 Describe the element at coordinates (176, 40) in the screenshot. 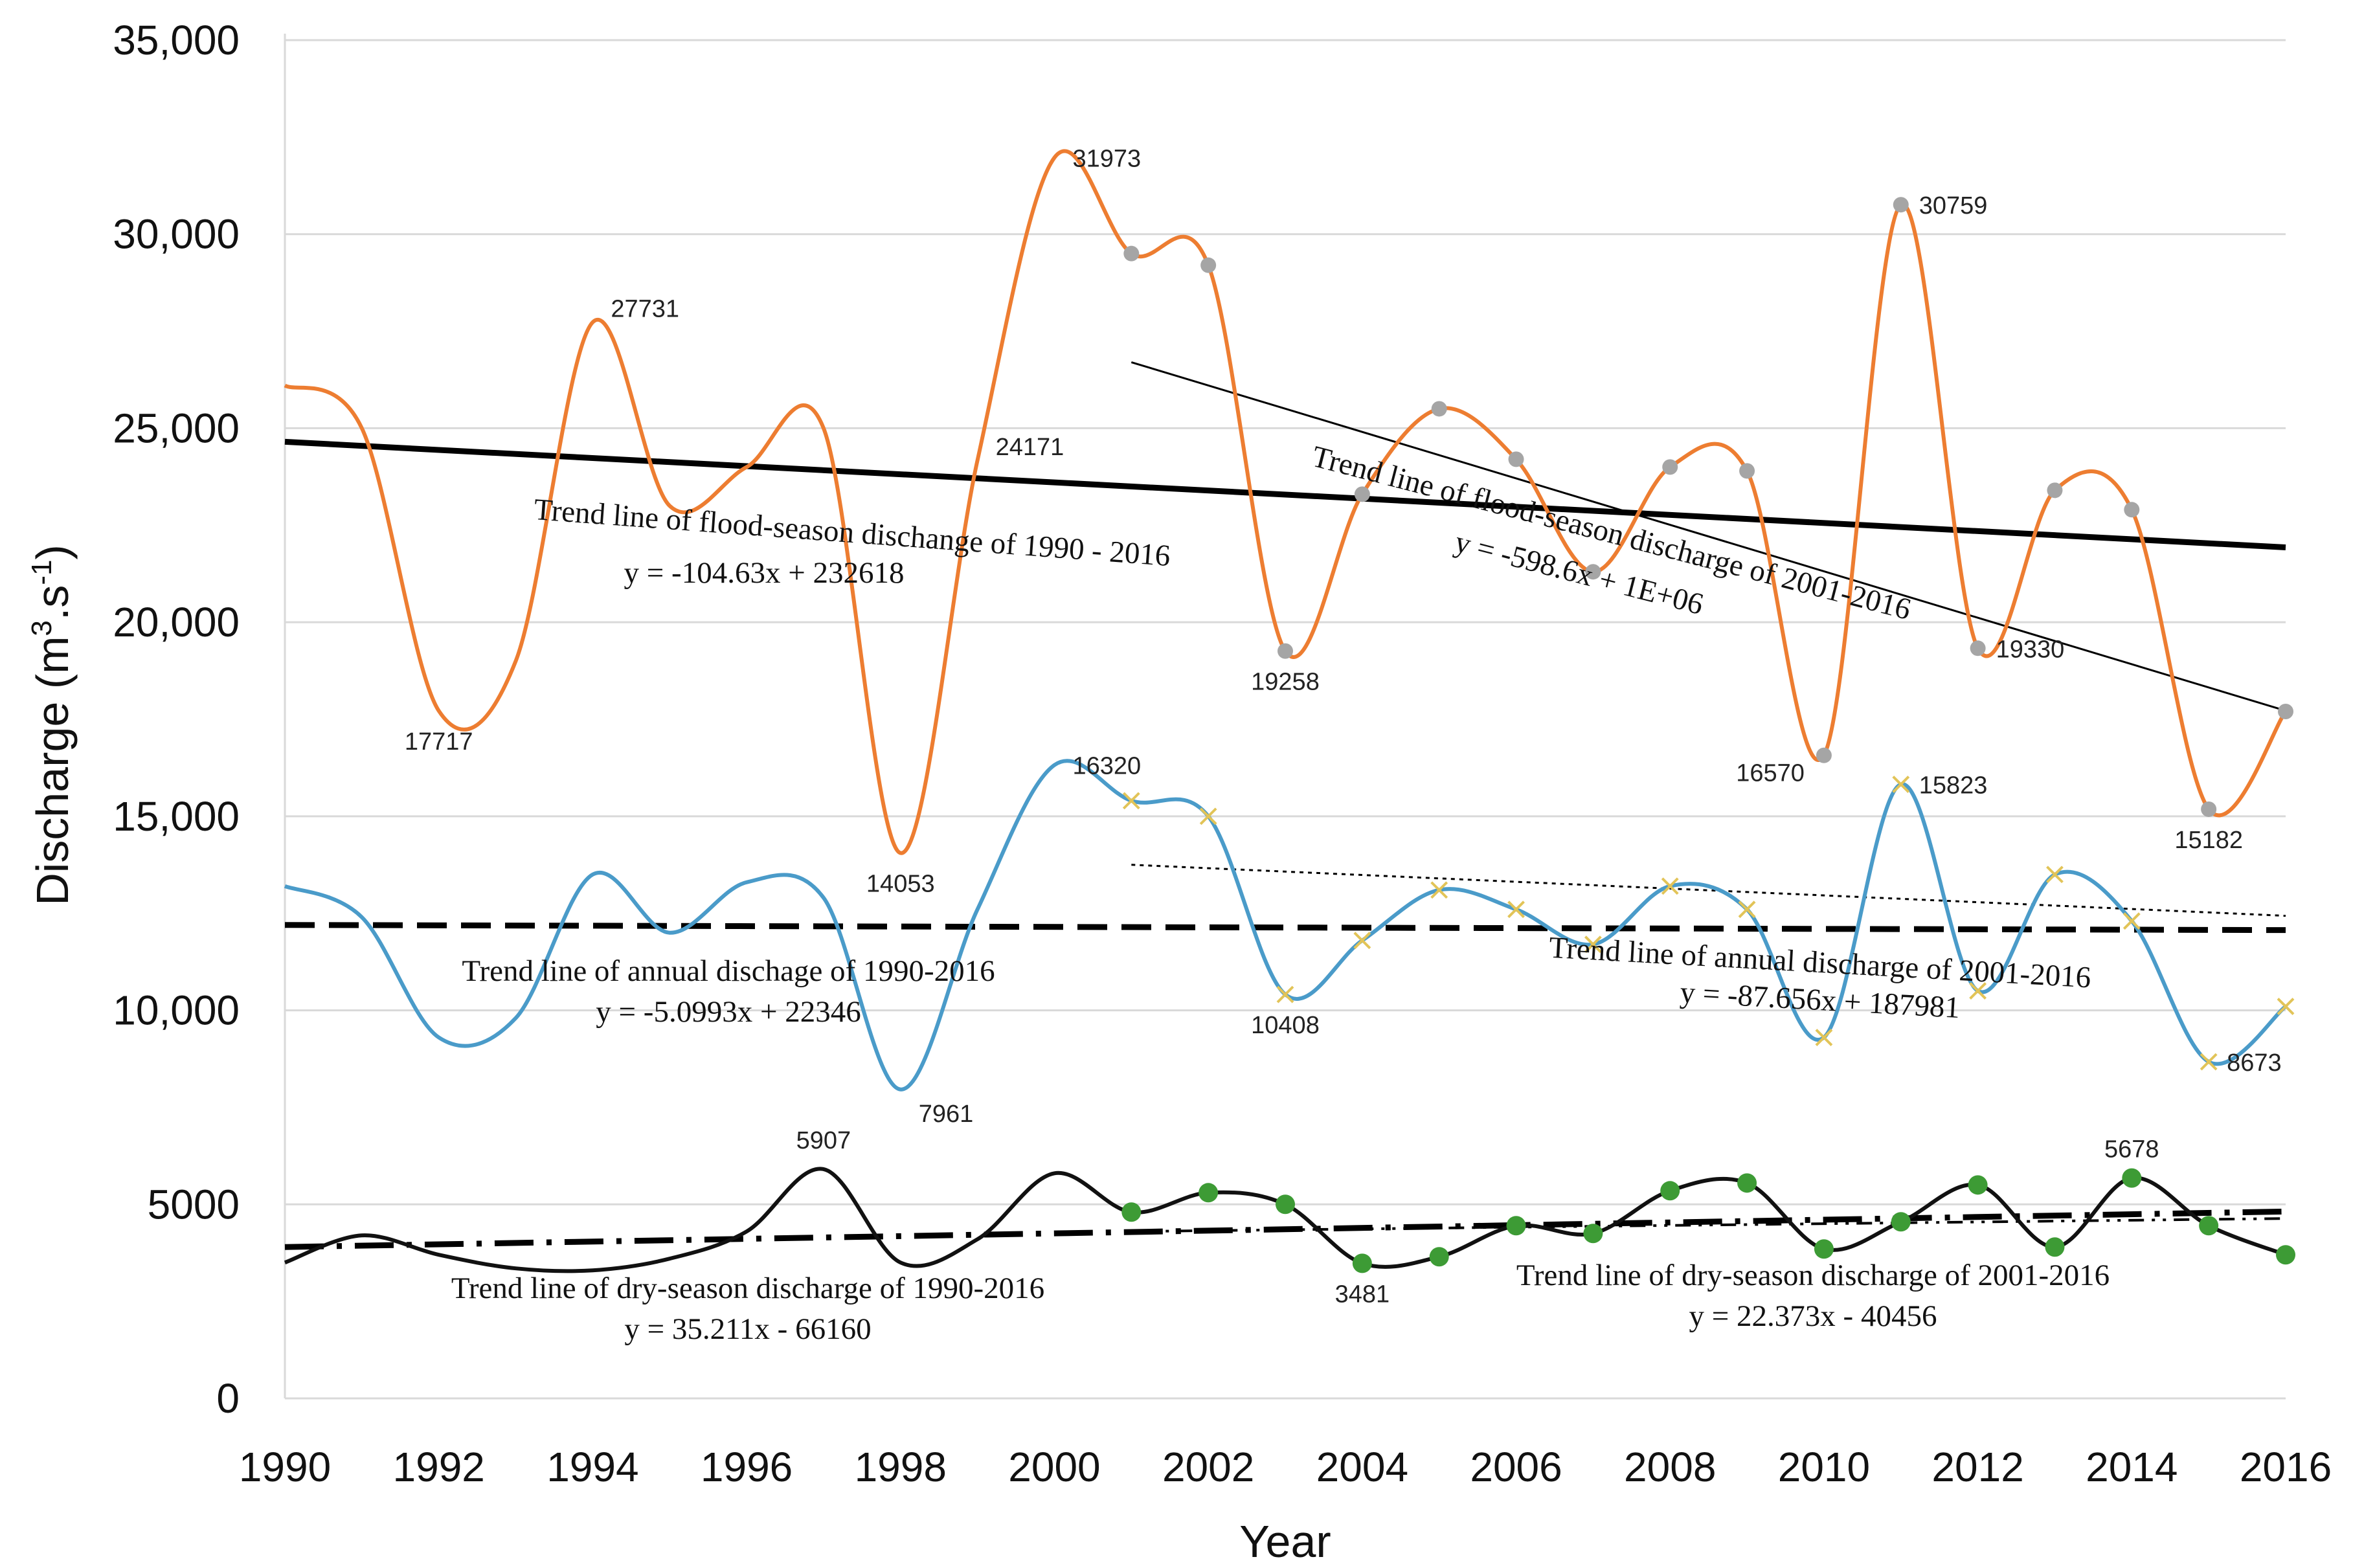

I see `y-tick-35000: 35,000` at that location.